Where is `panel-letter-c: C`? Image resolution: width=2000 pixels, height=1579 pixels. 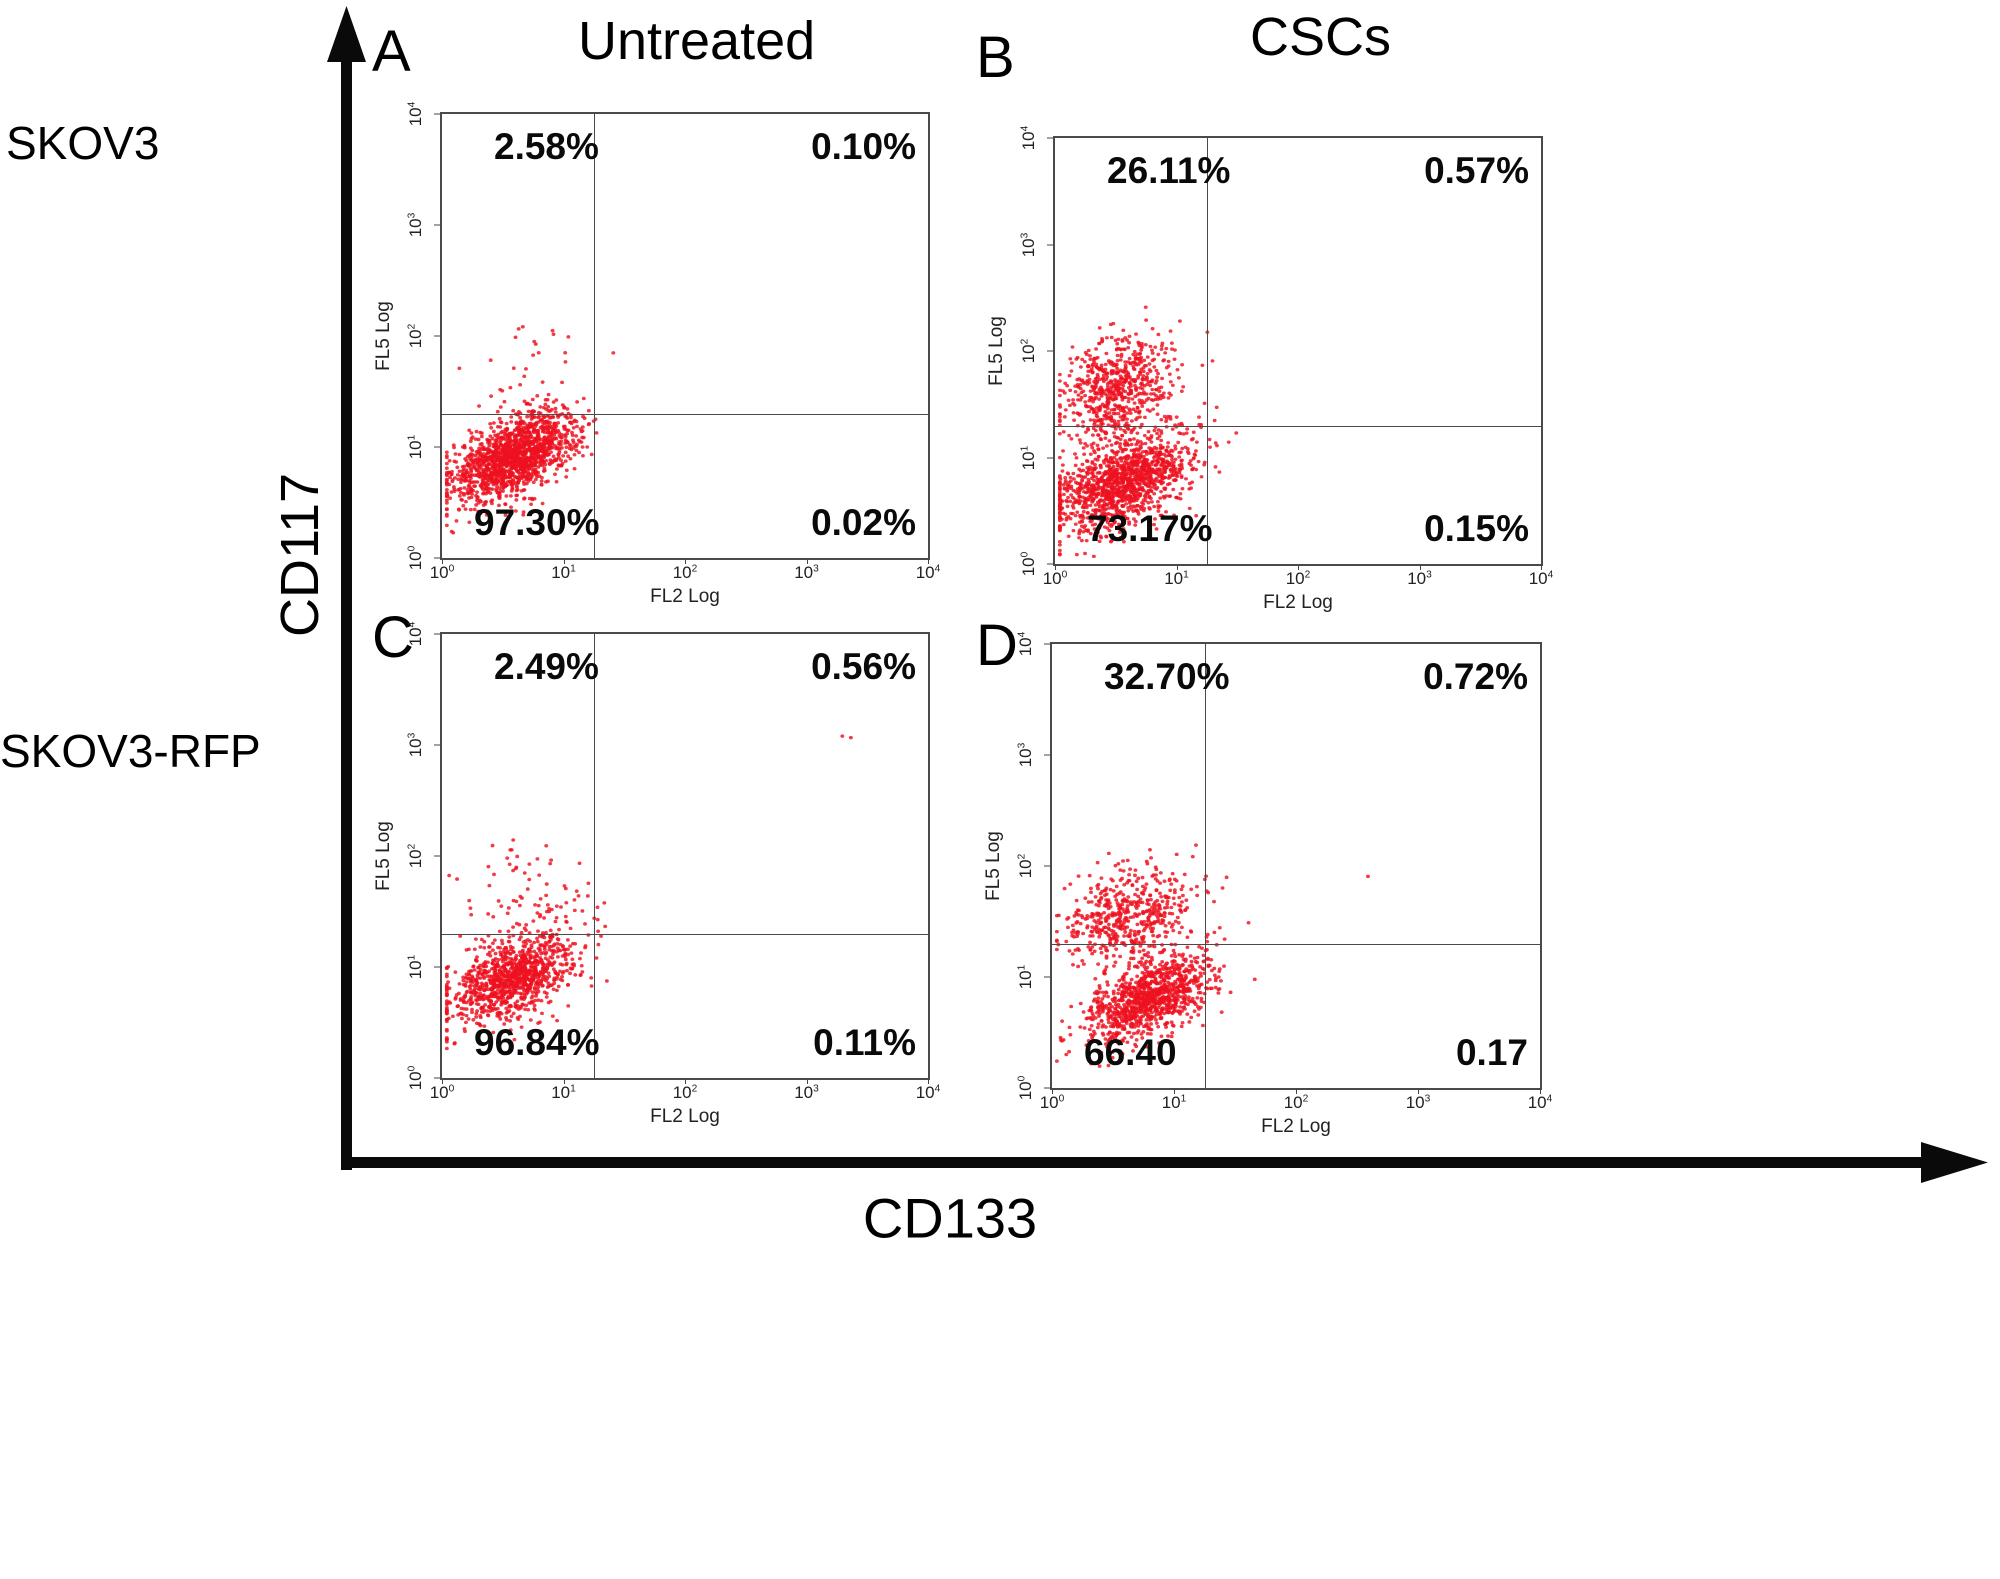
panel-letter-c: C is located at coordinates (393, 637).